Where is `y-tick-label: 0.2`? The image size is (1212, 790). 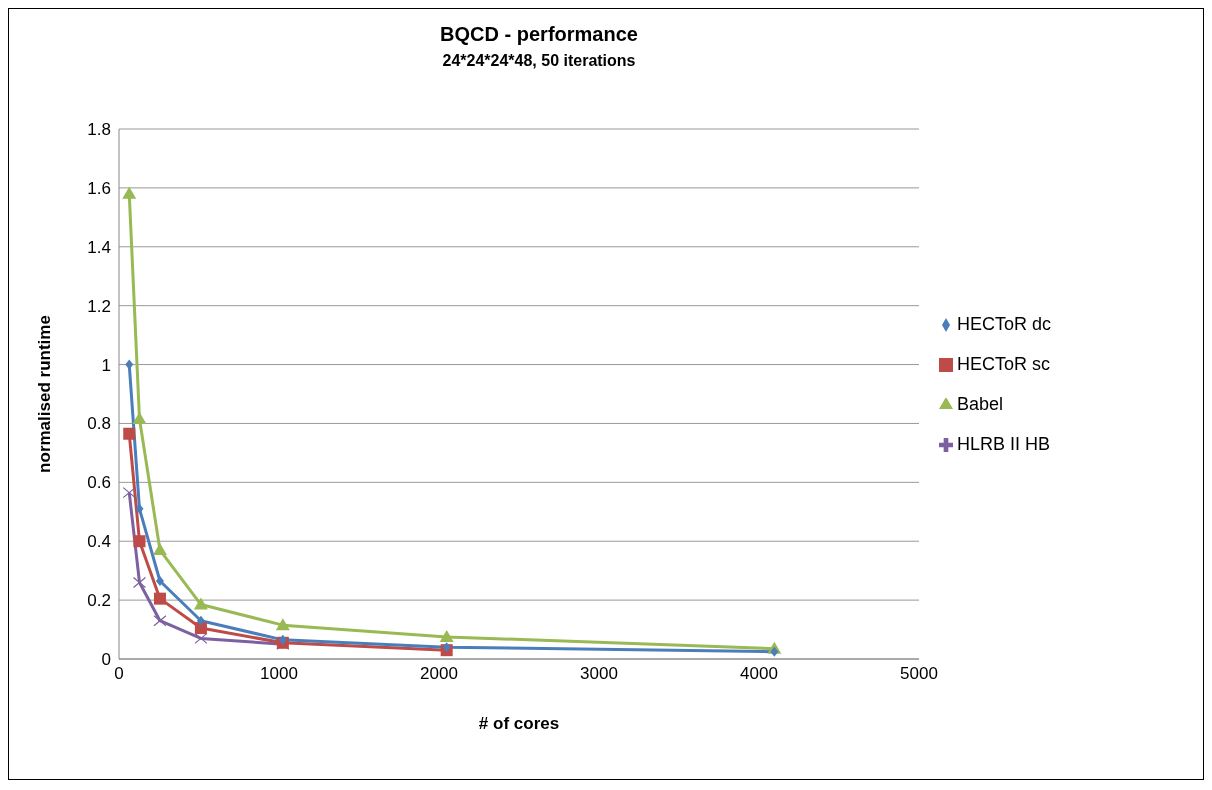
y-tick-label: 0.2 is located at coordinates (99, 601).